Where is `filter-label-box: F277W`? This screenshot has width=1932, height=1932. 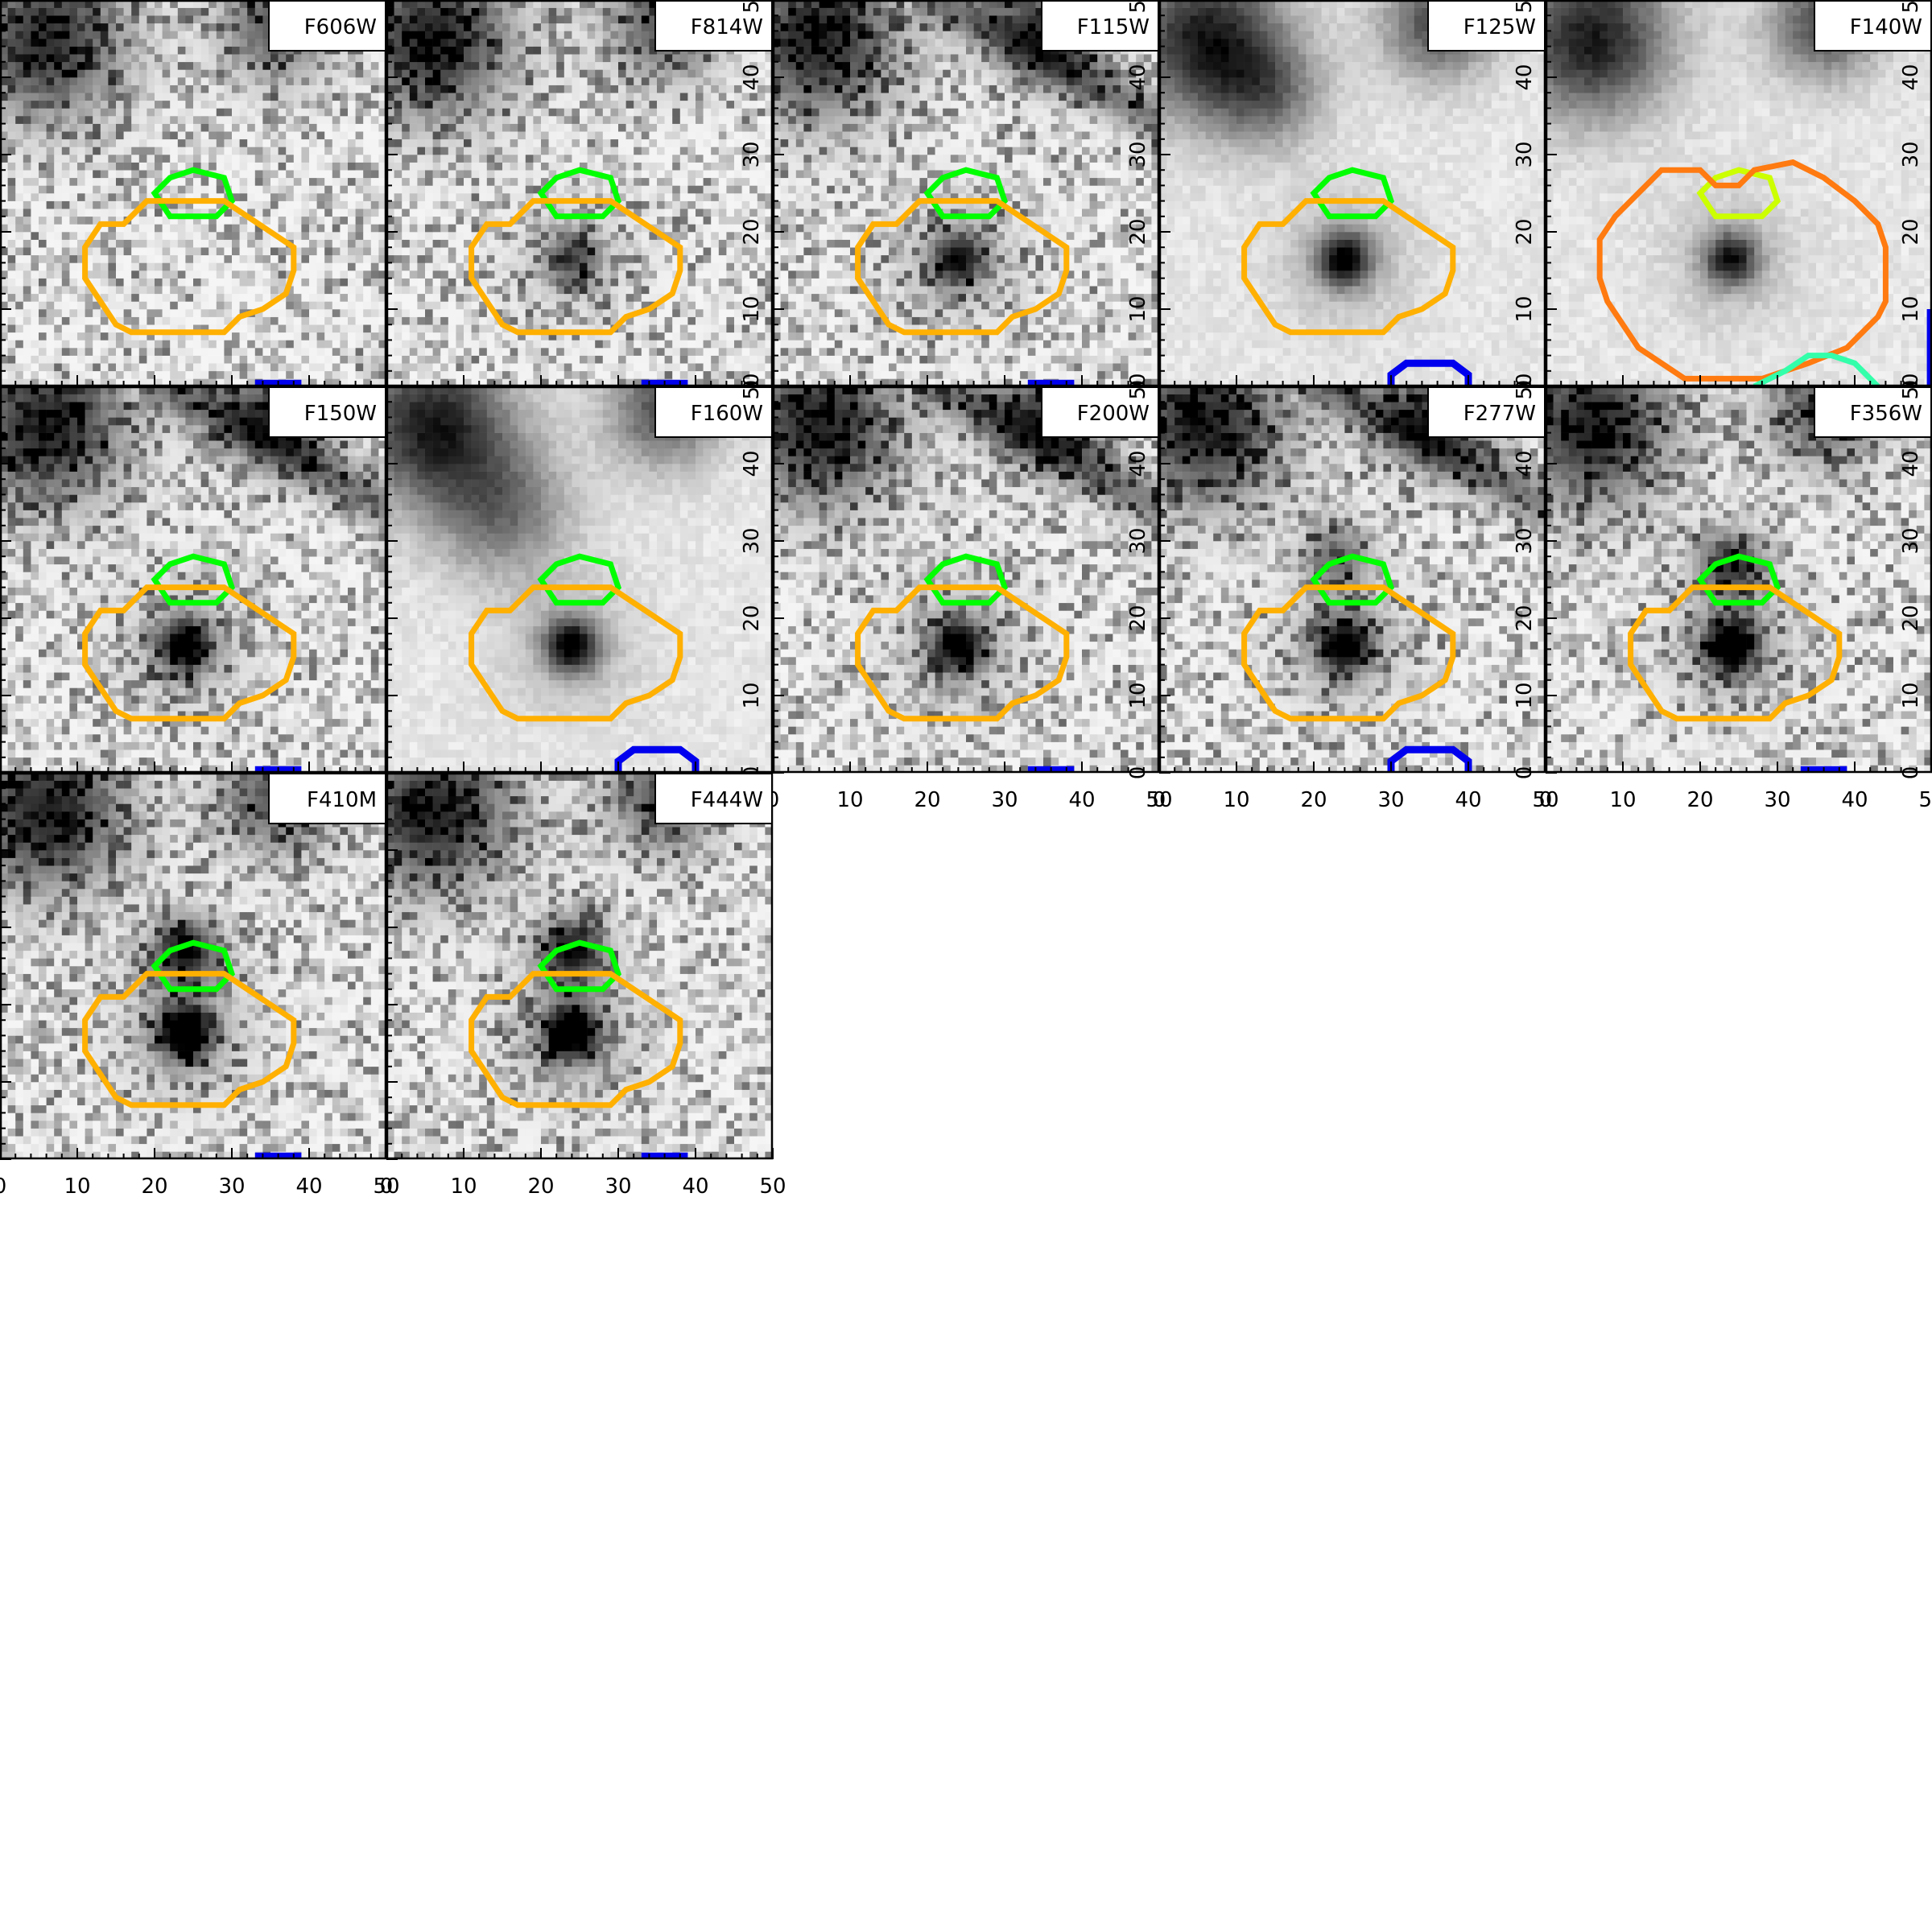
filter-label-box: F277W is located at coordinates (1486, 412).